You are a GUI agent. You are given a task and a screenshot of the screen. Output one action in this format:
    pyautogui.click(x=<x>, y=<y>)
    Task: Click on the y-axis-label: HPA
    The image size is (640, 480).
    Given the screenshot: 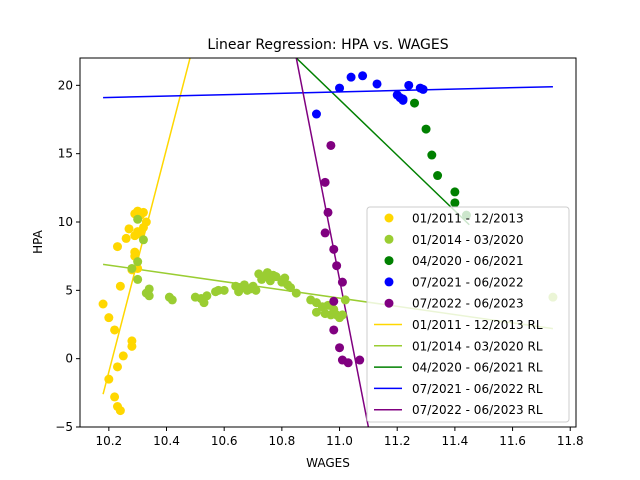 What is the action you would take?
    pyautogui.click(x=38, y=241)
    